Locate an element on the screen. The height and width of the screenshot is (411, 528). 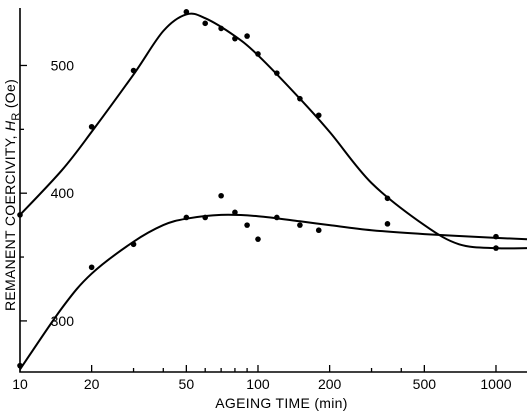
x-tick-label: 10 is located at coordinates (20, 384).